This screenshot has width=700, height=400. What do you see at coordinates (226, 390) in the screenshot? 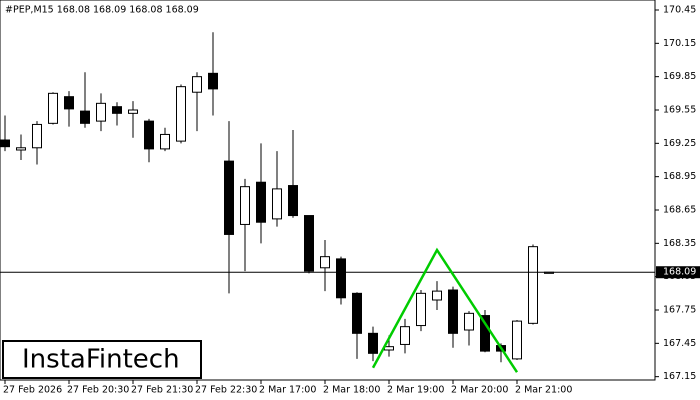
I see `x-tick-label: 27 Feb 22:30` at bounding box center [226, 390].